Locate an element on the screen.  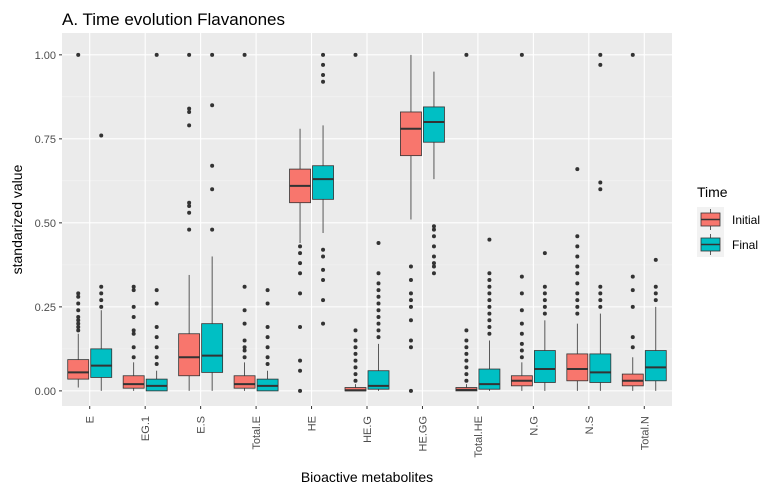
y-axis-title: standarized value is located at coordinates (17, 219).